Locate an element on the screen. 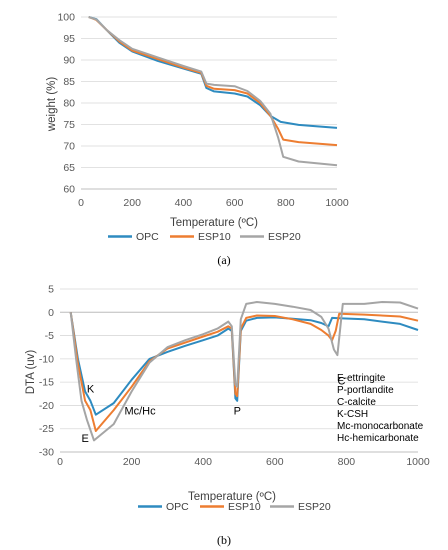 This screenshot has height=550, width=448. key-line: P-portlandite is located at coordinates (365, 390).